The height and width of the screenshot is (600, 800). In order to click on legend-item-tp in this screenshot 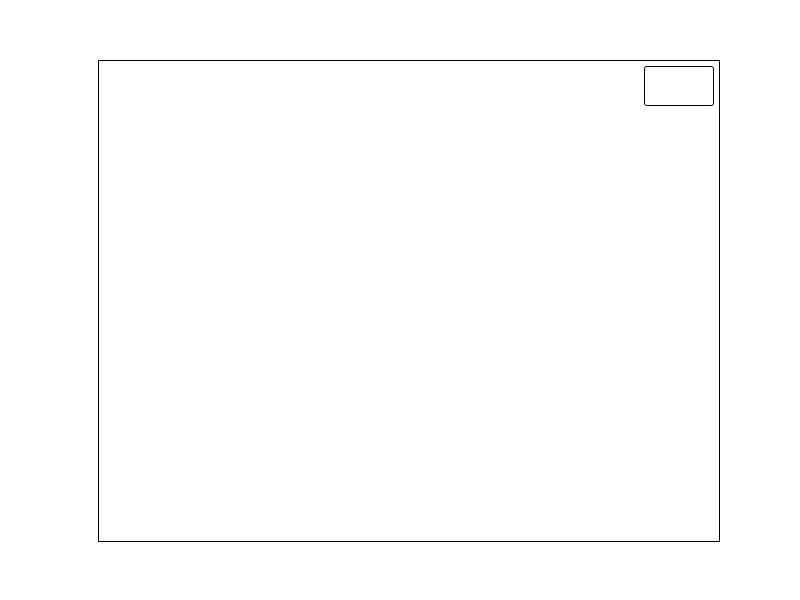, I will do `click(679, 78)`.